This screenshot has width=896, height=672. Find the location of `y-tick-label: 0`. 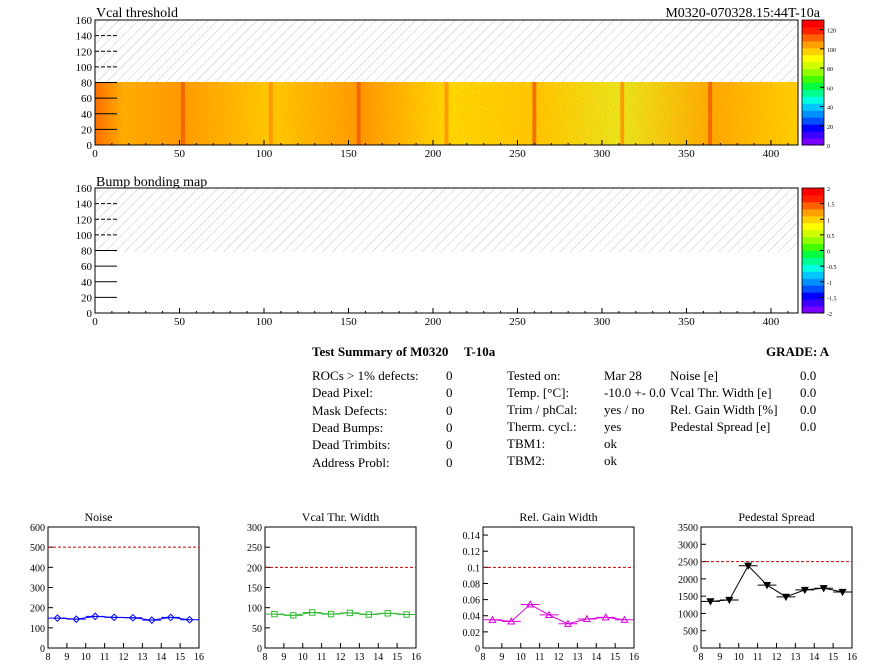

y-tick-label: 0 is located at coordinates (90, 146).